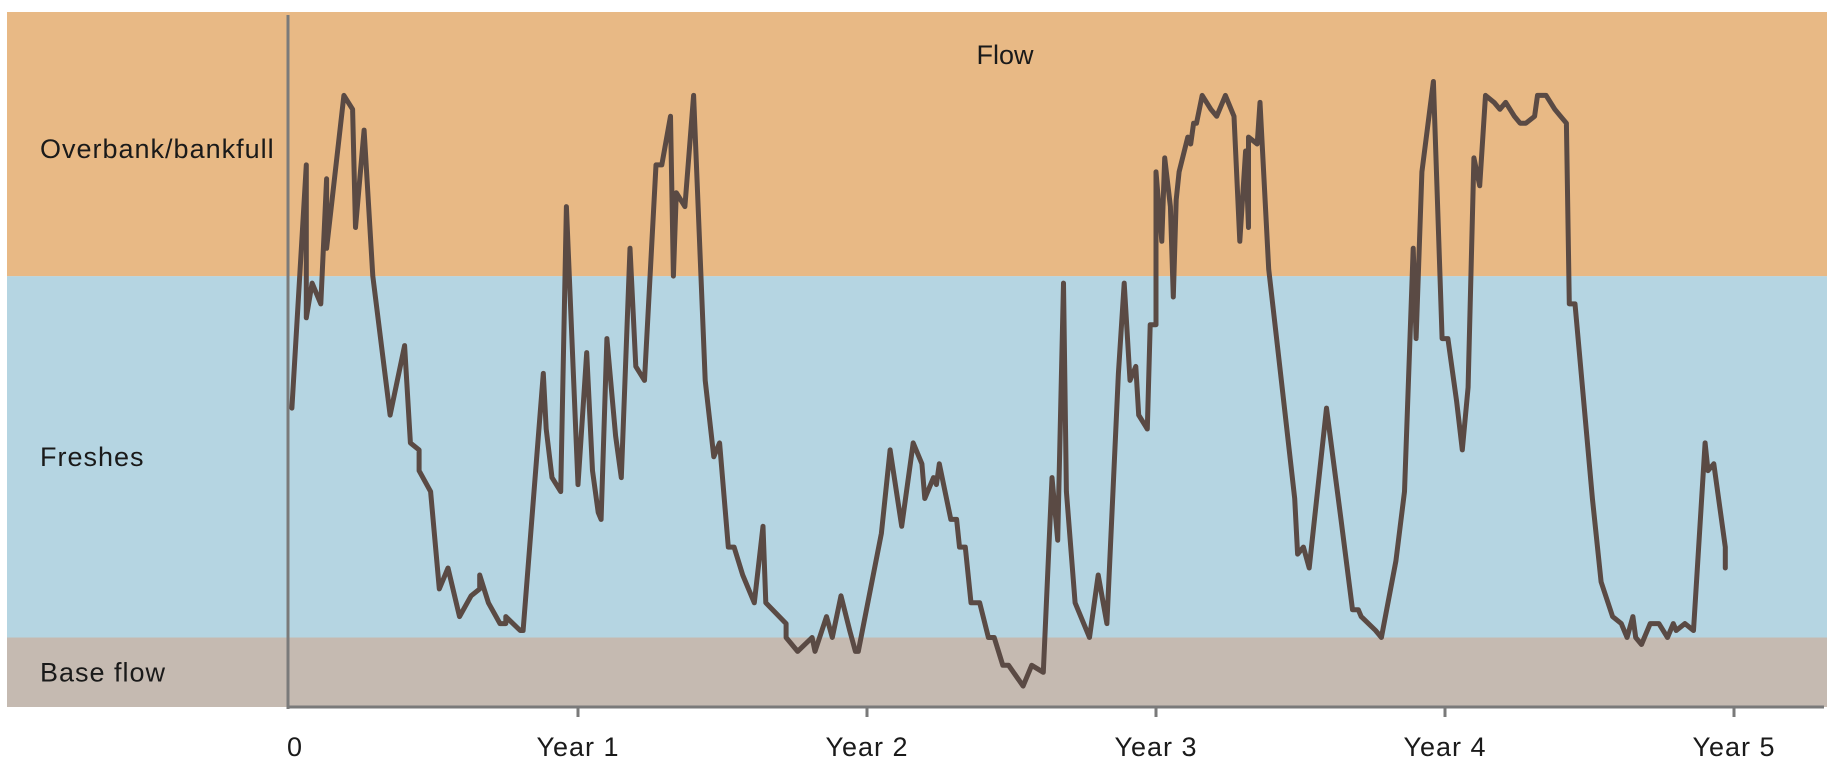  Describe the element at coordinates (1155, 747) in the screenshot. I see `x-tick-label: Year 3` at that location.